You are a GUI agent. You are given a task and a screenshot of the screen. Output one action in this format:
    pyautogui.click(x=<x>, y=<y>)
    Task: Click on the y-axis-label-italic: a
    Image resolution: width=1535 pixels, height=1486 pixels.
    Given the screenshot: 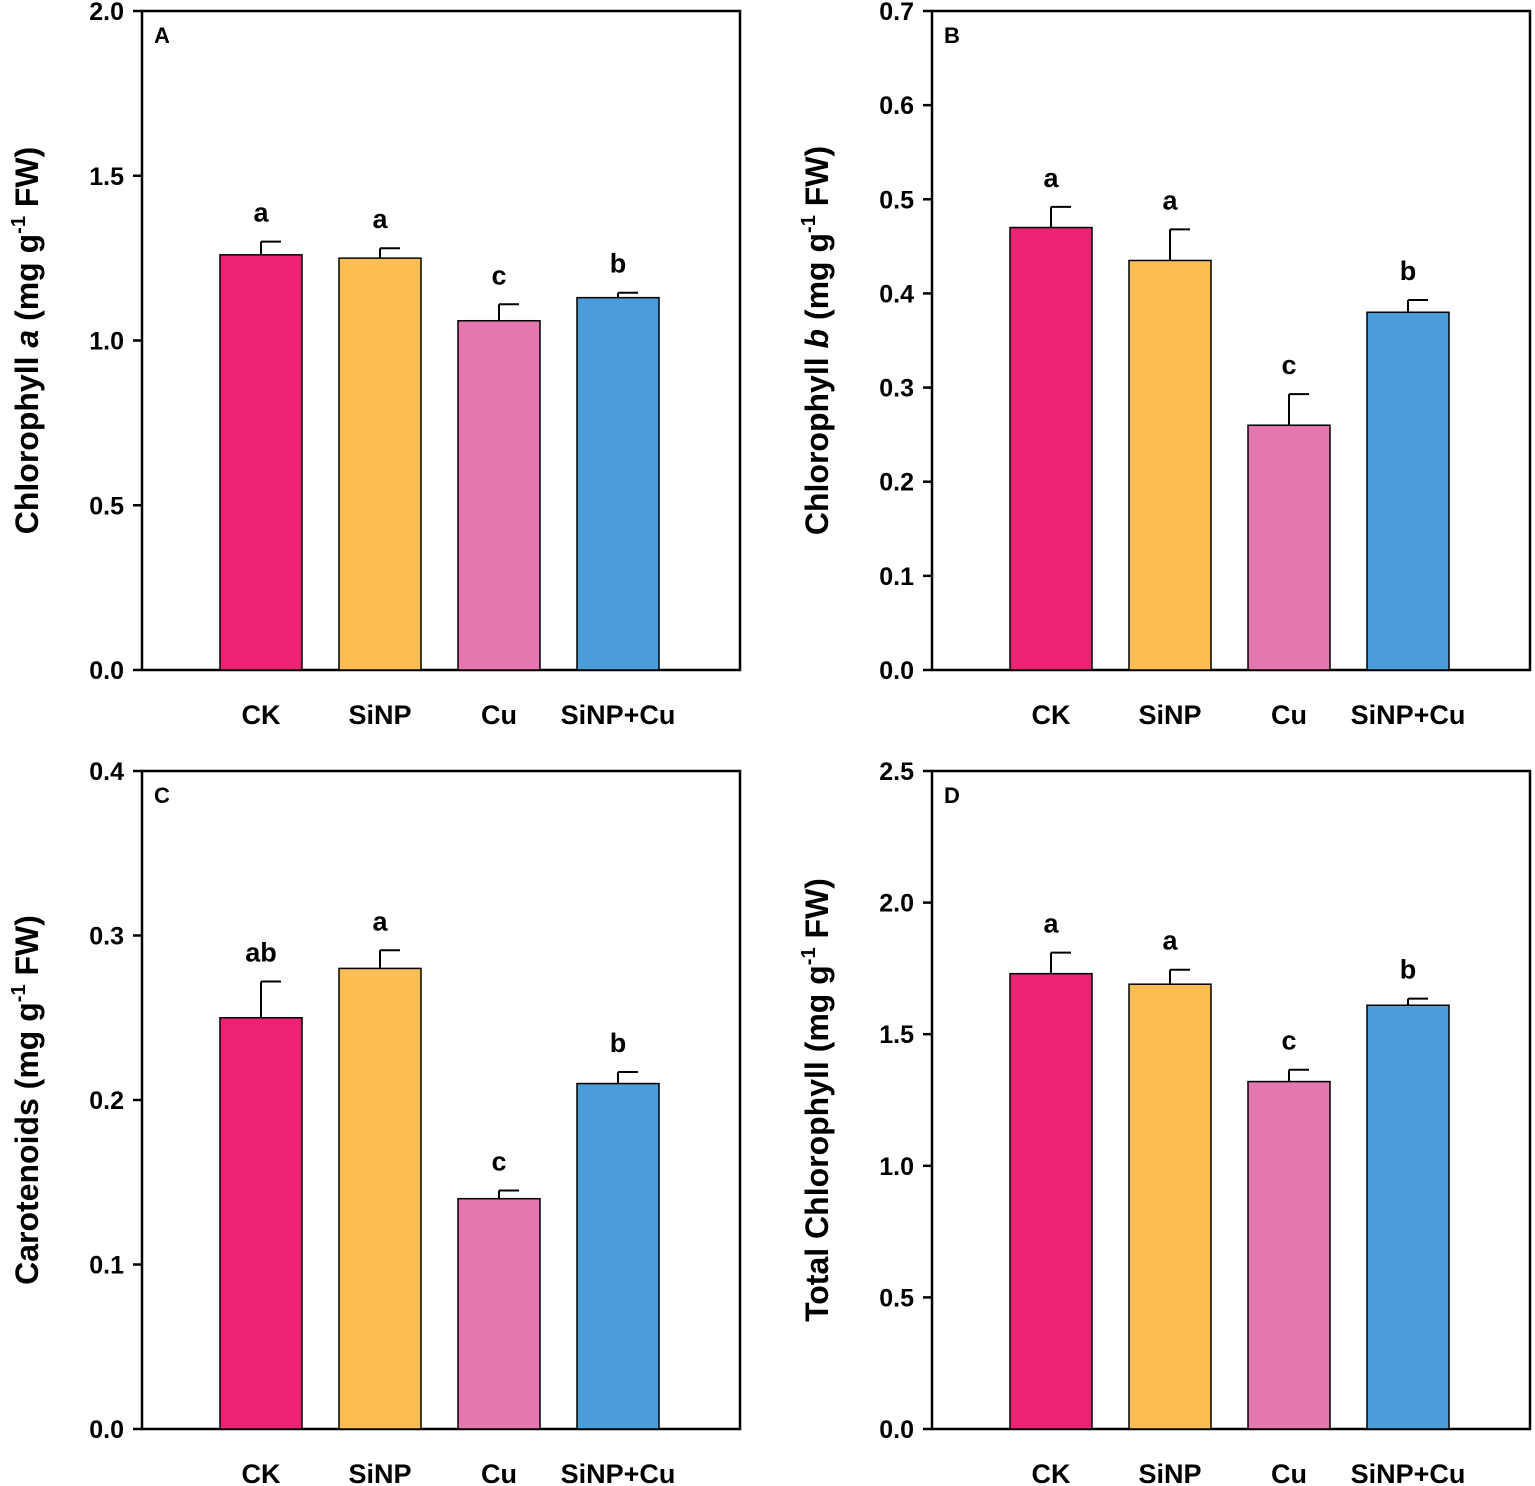 What is the action you would take?
    pyautogui.click(x=27, y=339)
    